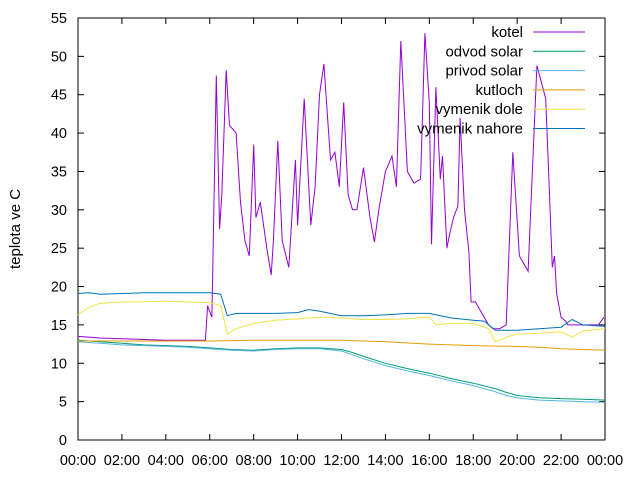 The width and height of the screenshot is (640, 480). What do you see at coordinates (59, 19) in the screenshot?
I see `y-tick-label: 55` at bounding box center [59, 19].